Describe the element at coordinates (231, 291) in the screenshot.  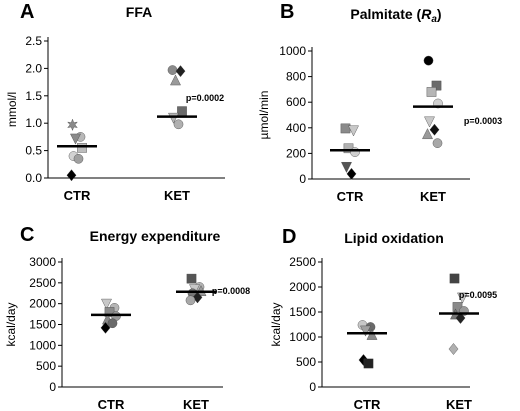
I see `p-value-label: p=0.0008` at that location.